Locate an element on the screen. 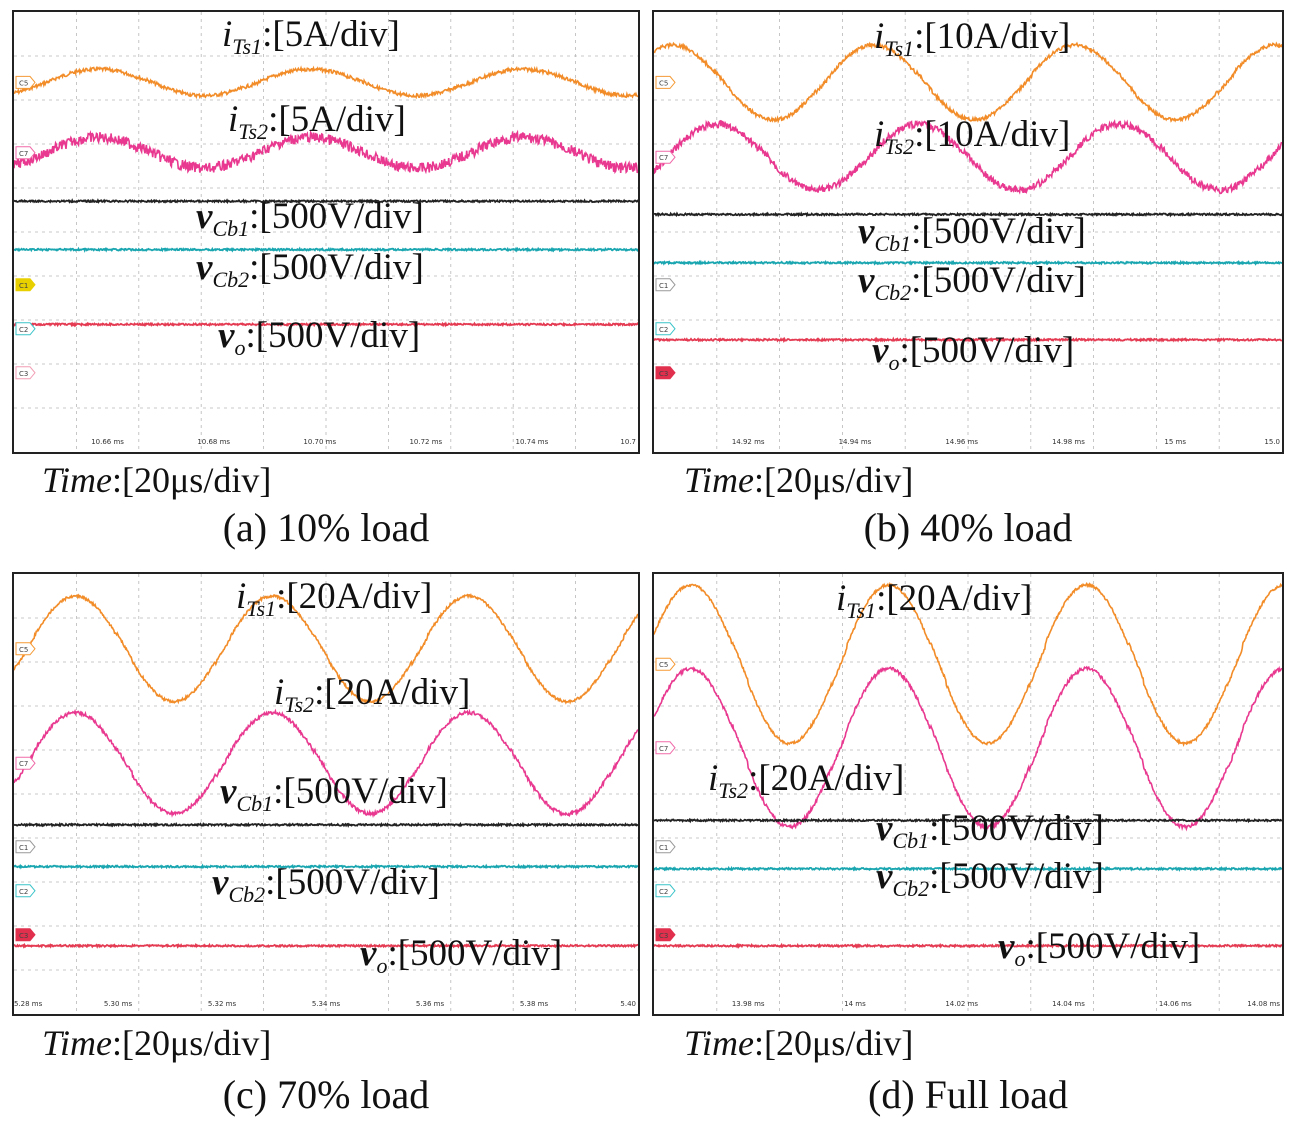 Image resolution: width=1295 pixels, height=1126 pixels. label-a-v_Cb2: vCb2:[500V/div] is located at coordinates (310, 269).